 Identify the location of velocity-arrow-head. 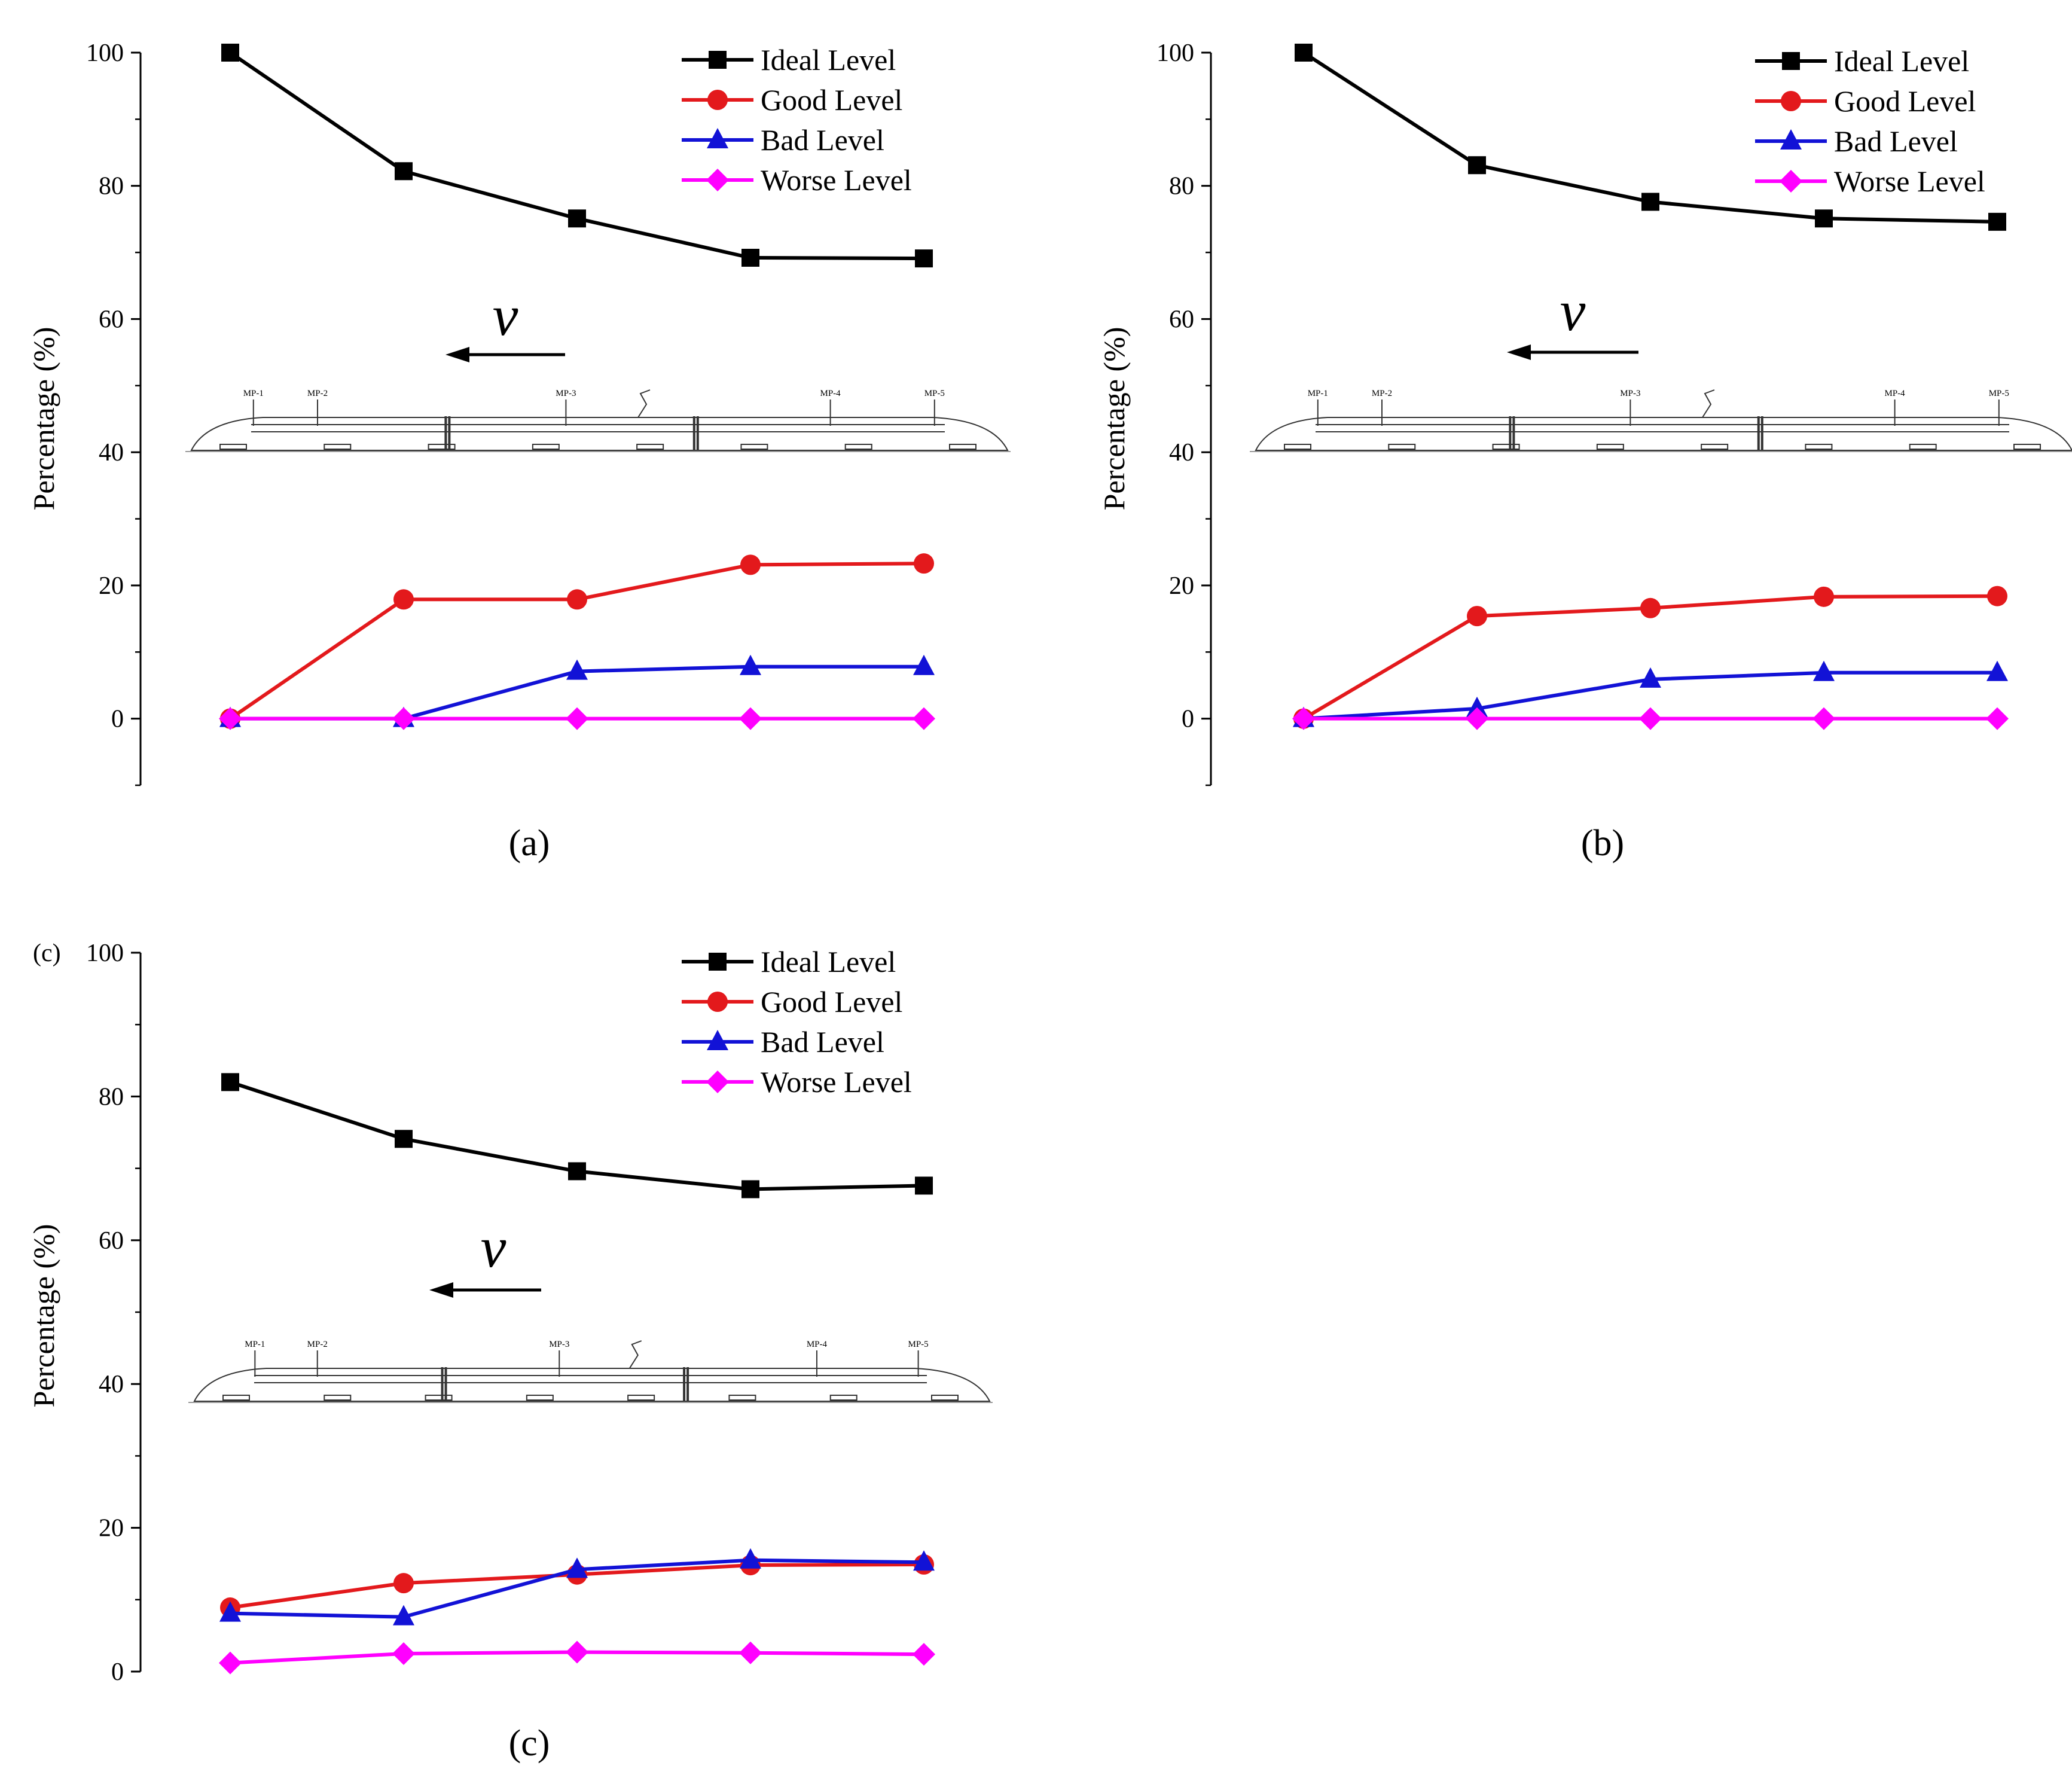
(1519, 352).